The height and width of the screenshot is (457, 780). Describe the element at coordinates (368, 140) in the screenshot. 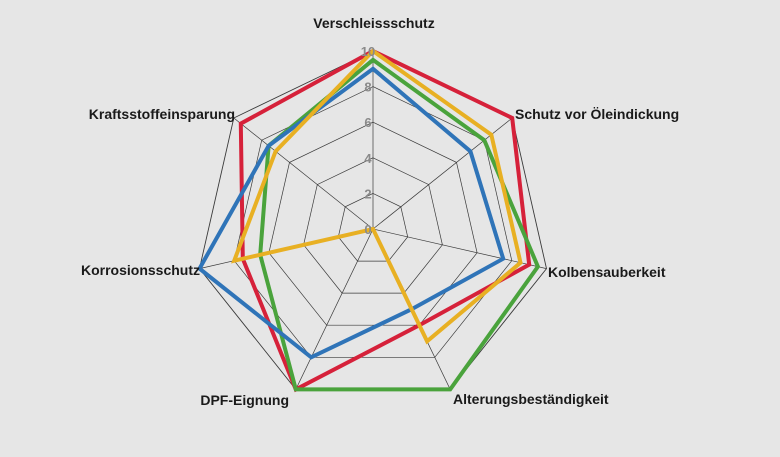

I see `radial-ticks: 0 2 4 6 8 10` at that location.